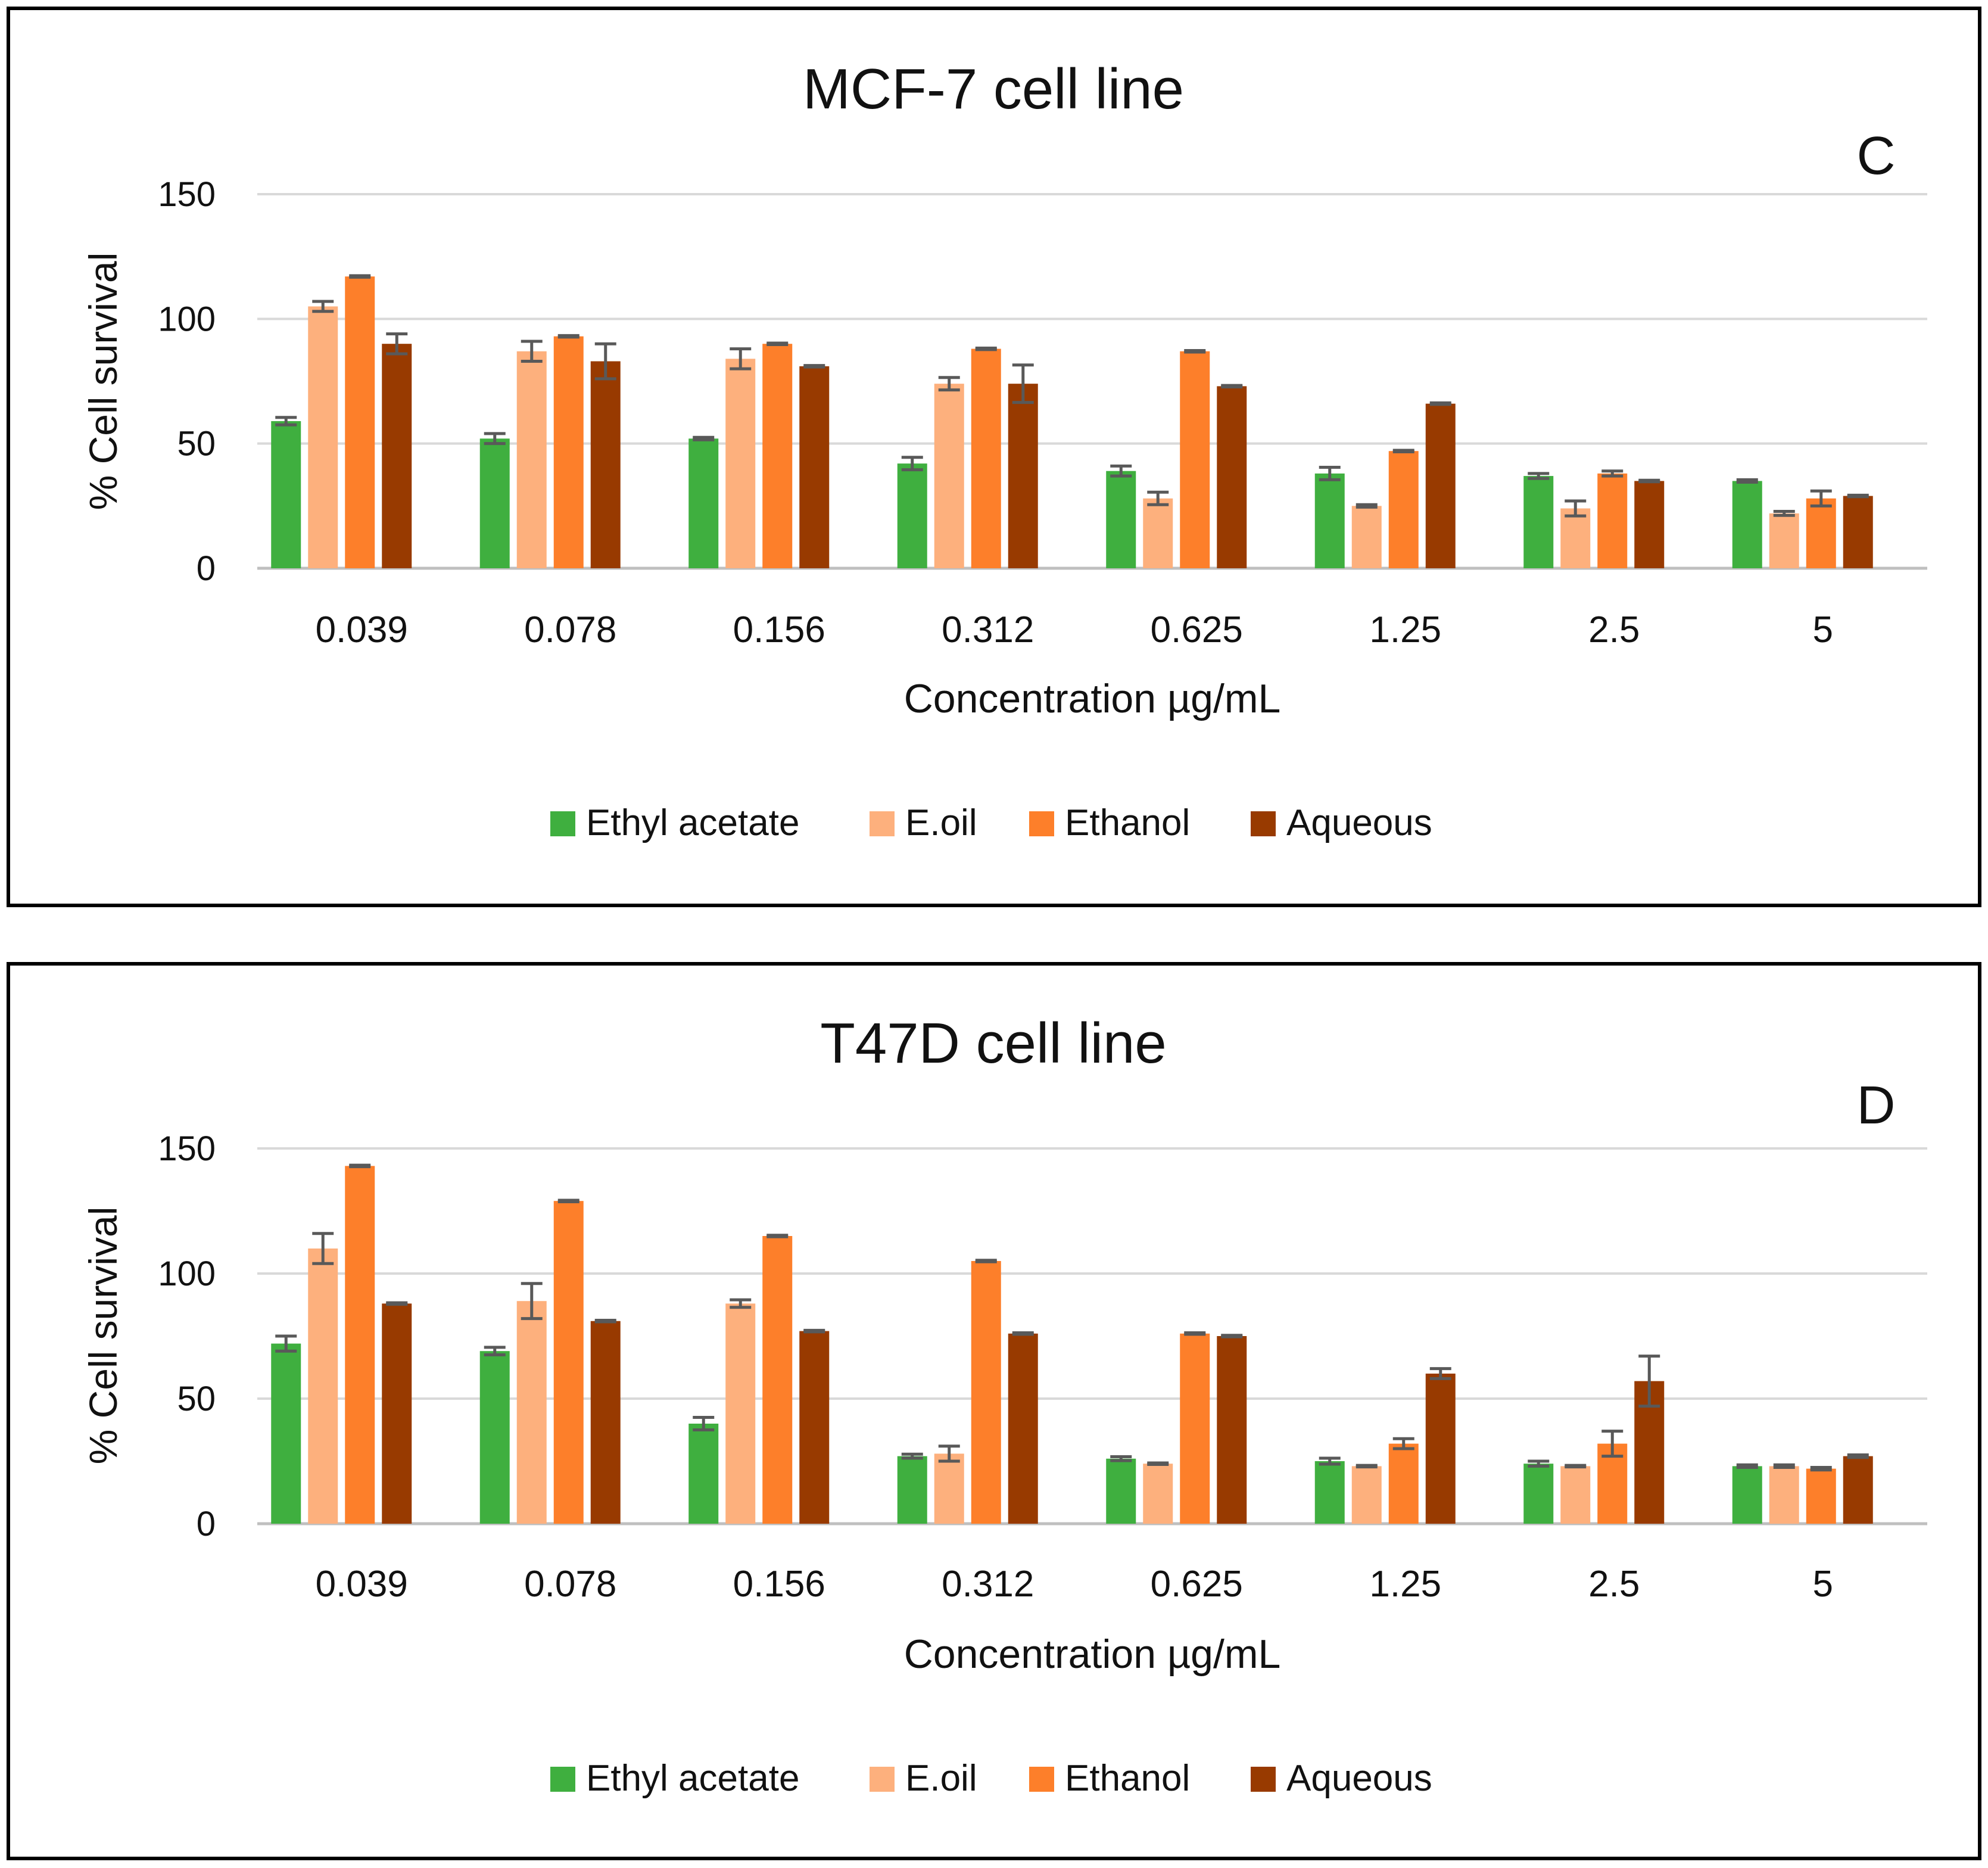 This screenshot has height=1868, width=1988. Describe the element at coordinates (1876, 156) in the screenshot. I see `panel-label: C` at that location.